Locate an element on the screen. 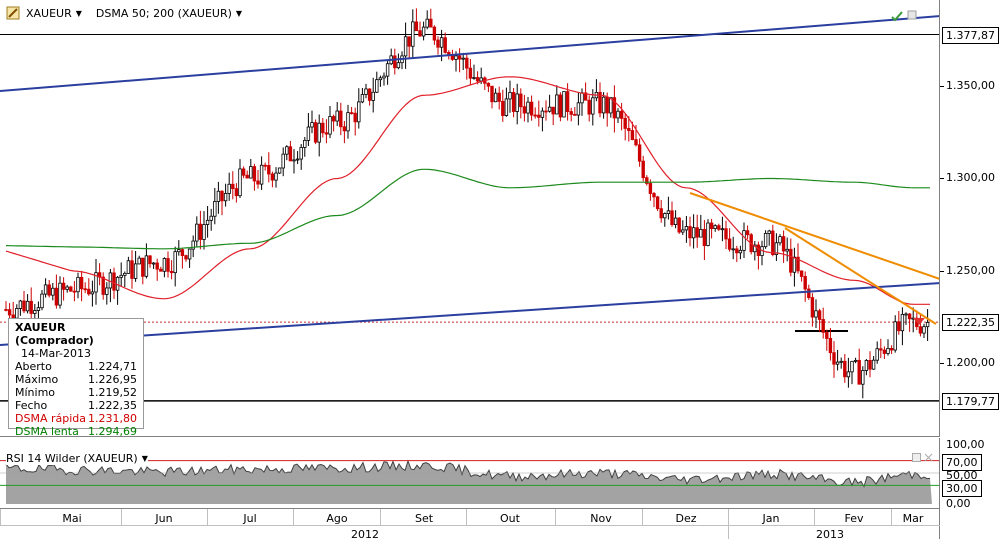  orange-trendline-steep is located at coordinates (860, 276).